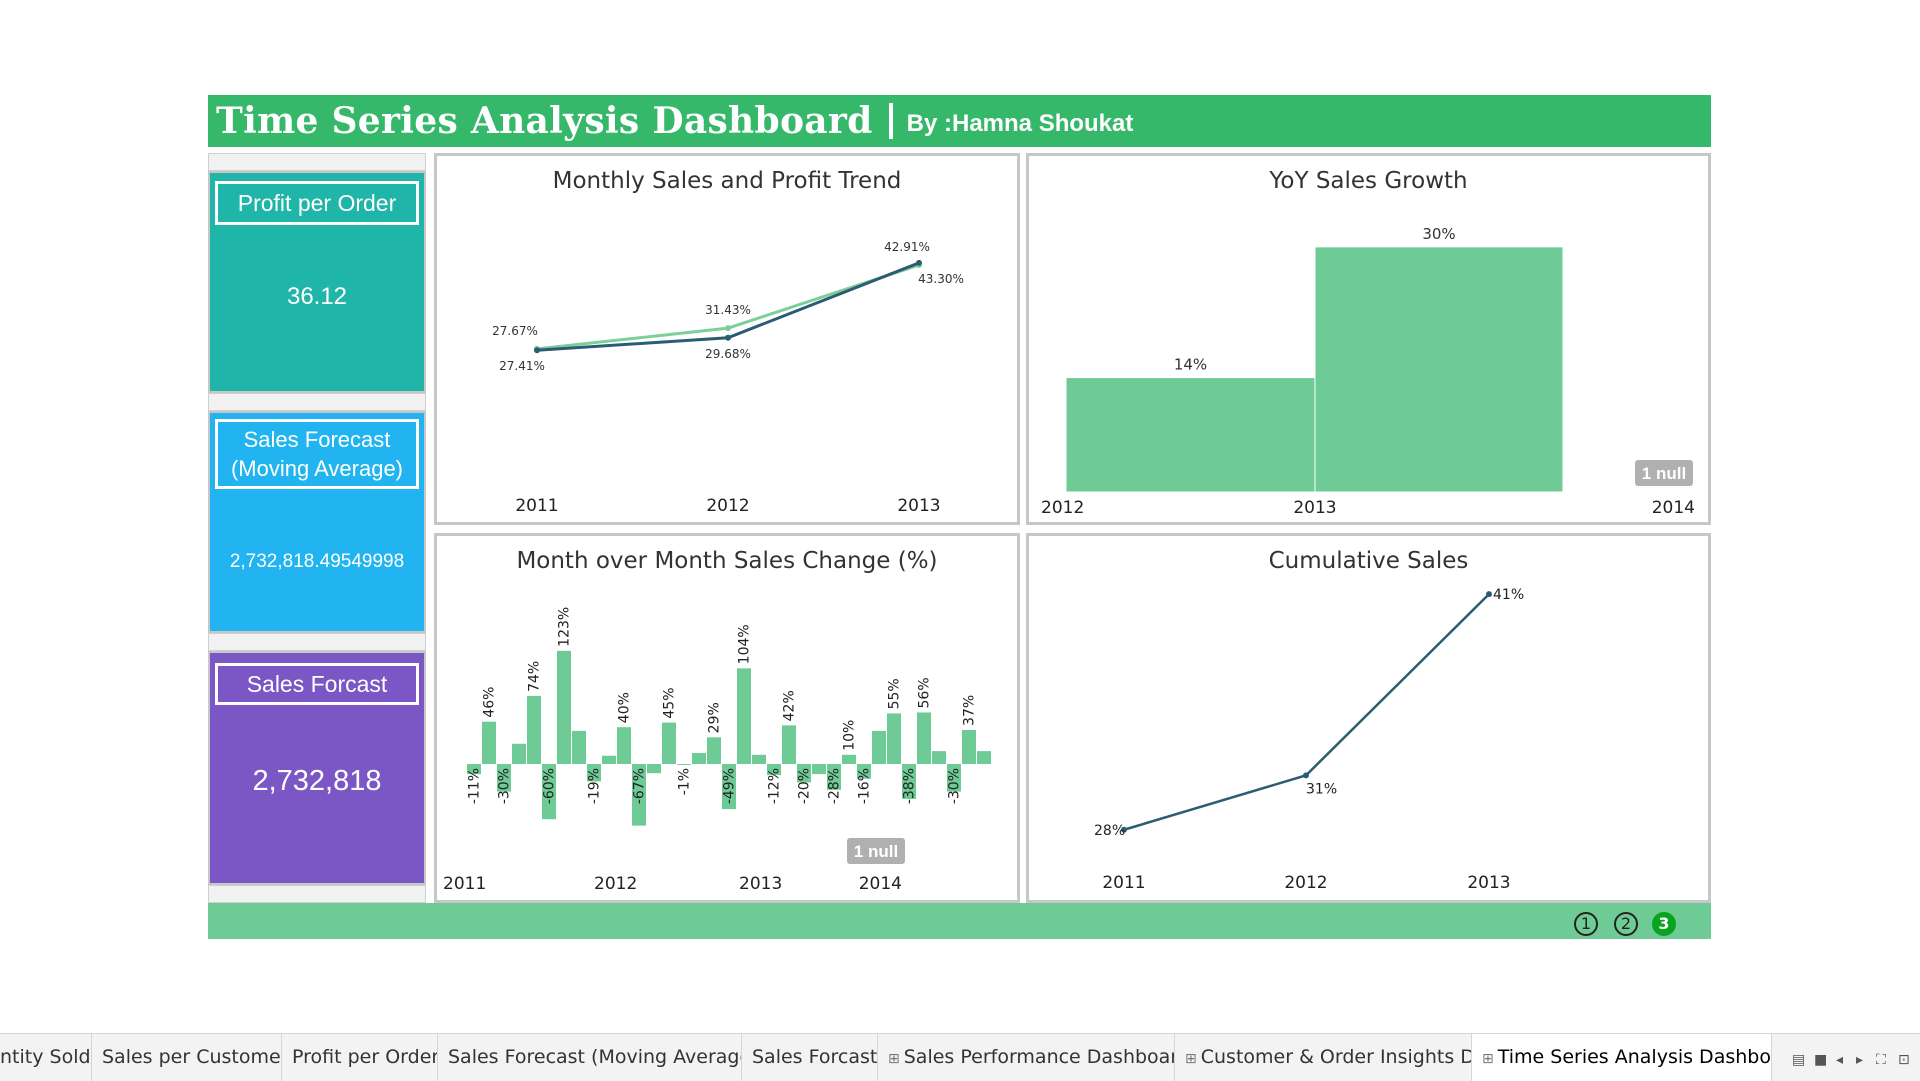  Describe the element at coordinates (1368, 561) in the screenshot. I see `chart-title: Cumulative Sales` at that location.